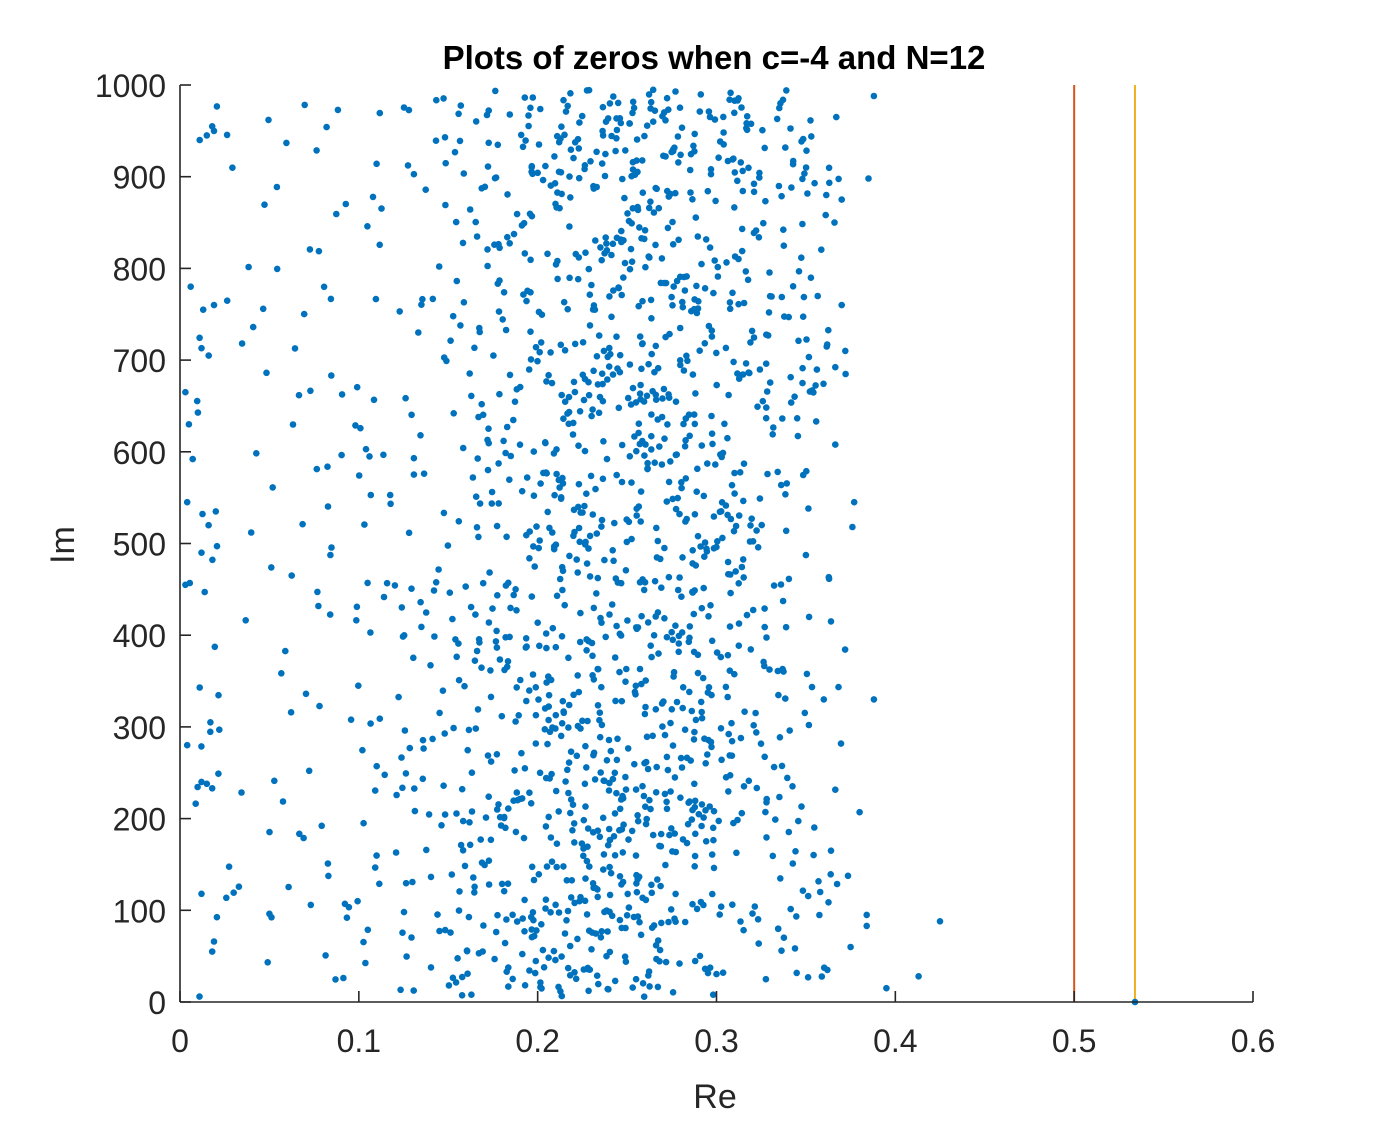 The image size is (1384, 1130). Describe the element at coordinates (895, 1041) in the screenshot. I see `x-tick-label-4: 0.4` at that location.